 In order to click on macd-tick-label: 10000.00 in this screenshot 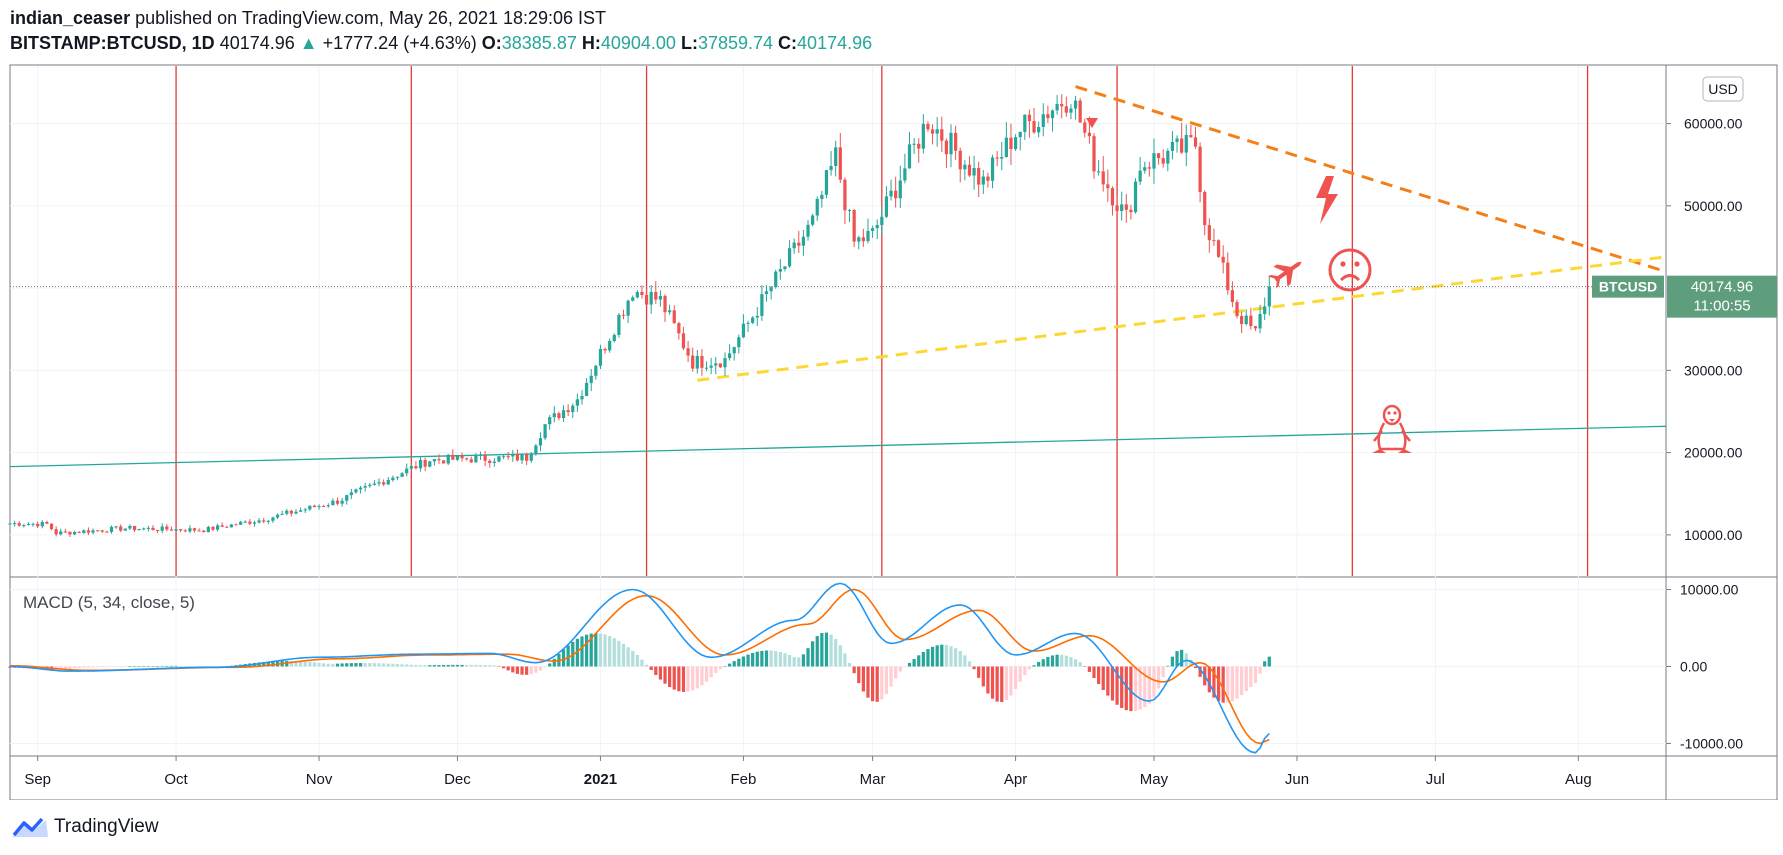, I will do `click(1709, 590)`.